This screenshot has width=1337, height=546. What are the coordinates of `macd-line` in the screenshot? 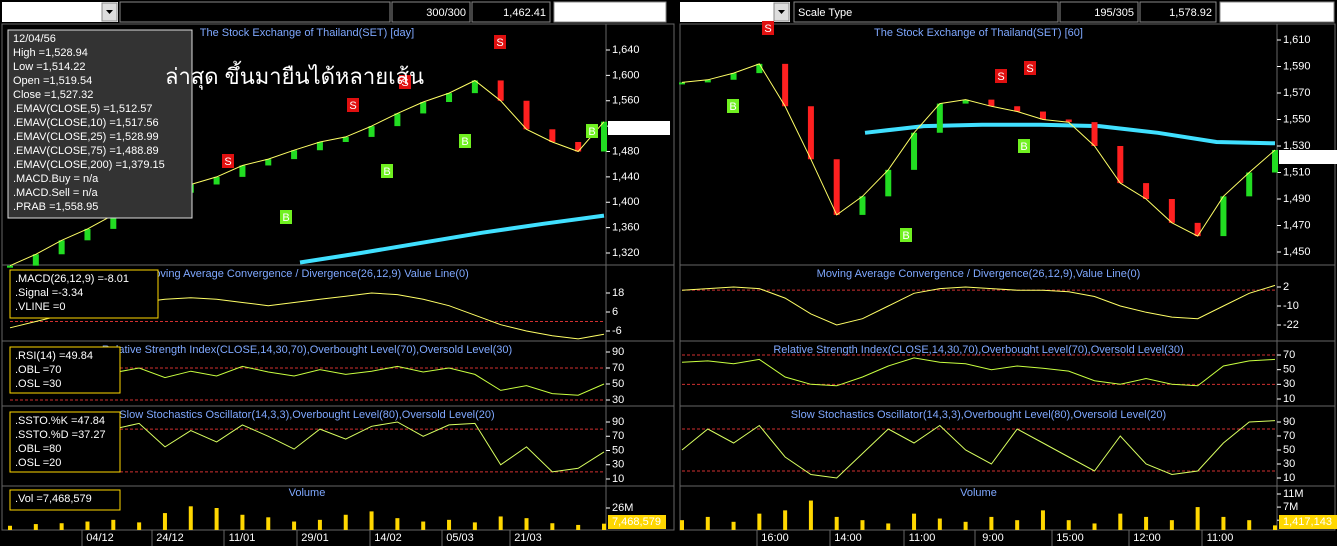 It's located at (978, 305).